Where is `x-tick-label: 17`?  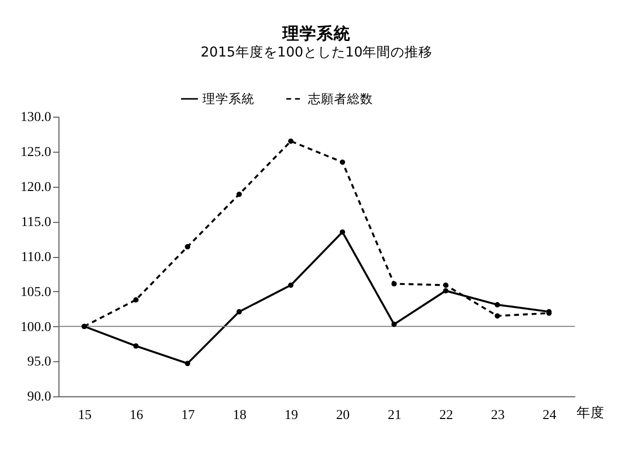 x-tick-label: 17 is located at coordinates (188, 414).